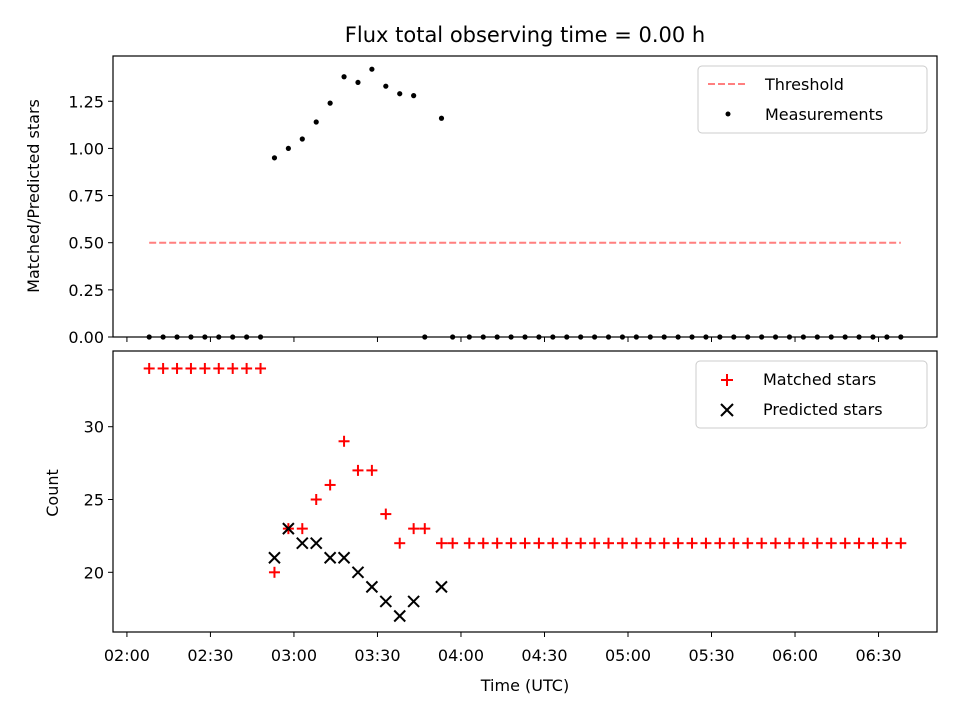 This screenshot has height=724, width=960. What do you see at coordinates (525, 35) in the screenshot?
I see `chart-title: Flux total observing time = 0.00 h` at bounding box center [525, 35].